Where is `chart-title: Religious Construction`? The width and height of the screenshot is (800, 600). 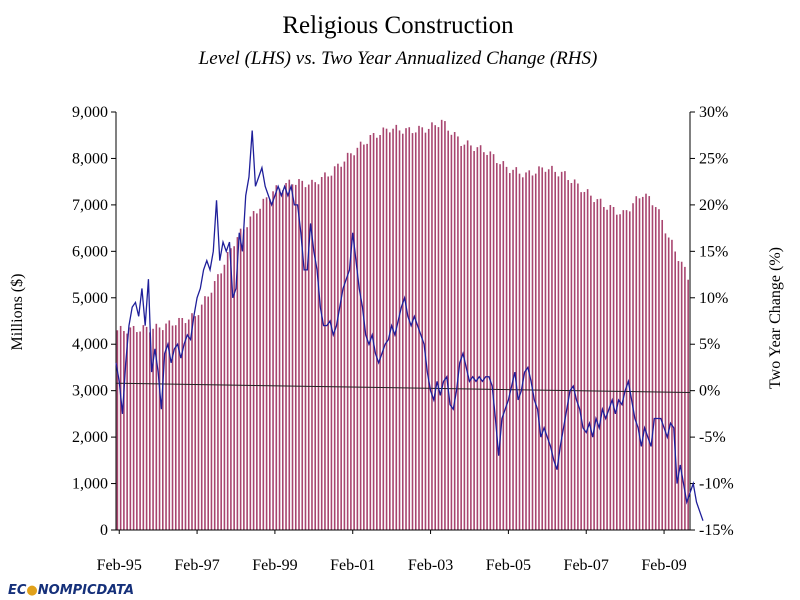 chart-title: Religious Construction is located at coordinates (398, 25).